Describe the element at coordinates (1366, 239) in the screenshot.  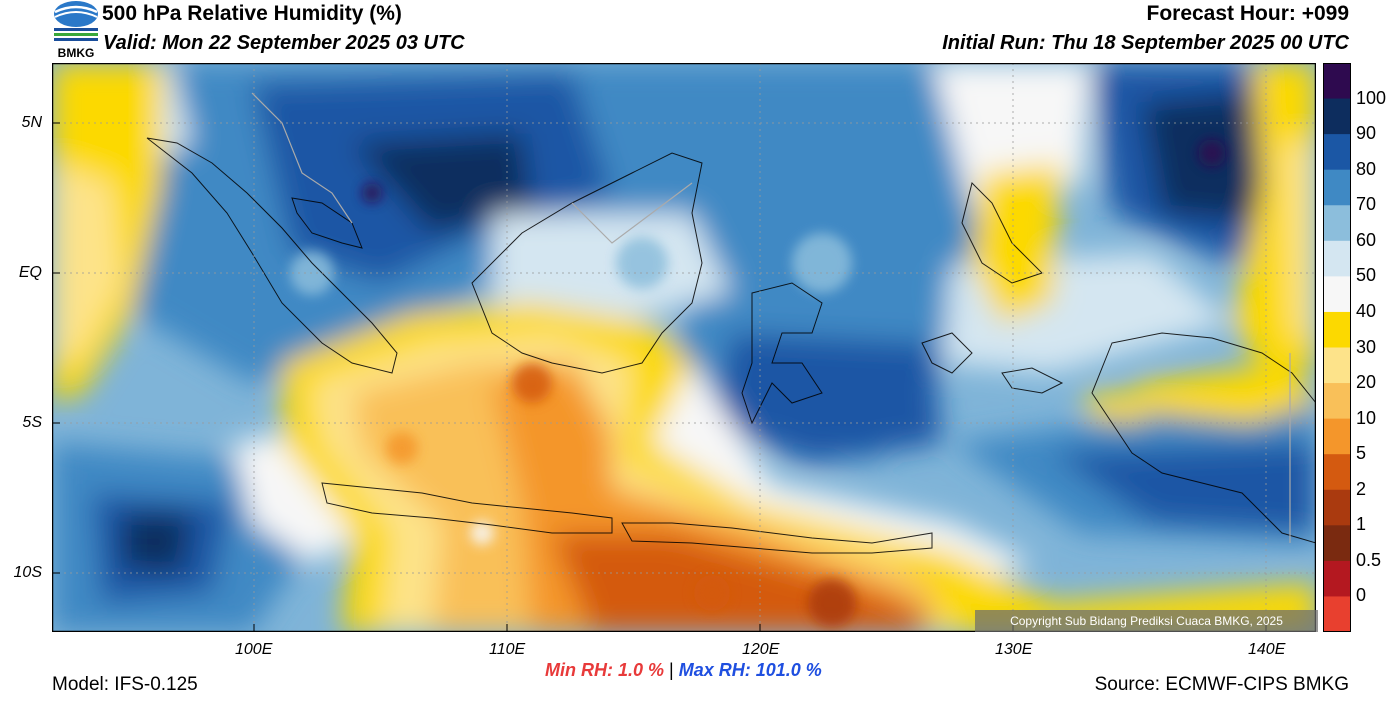
I see `colorbar-label: 60` at that location.